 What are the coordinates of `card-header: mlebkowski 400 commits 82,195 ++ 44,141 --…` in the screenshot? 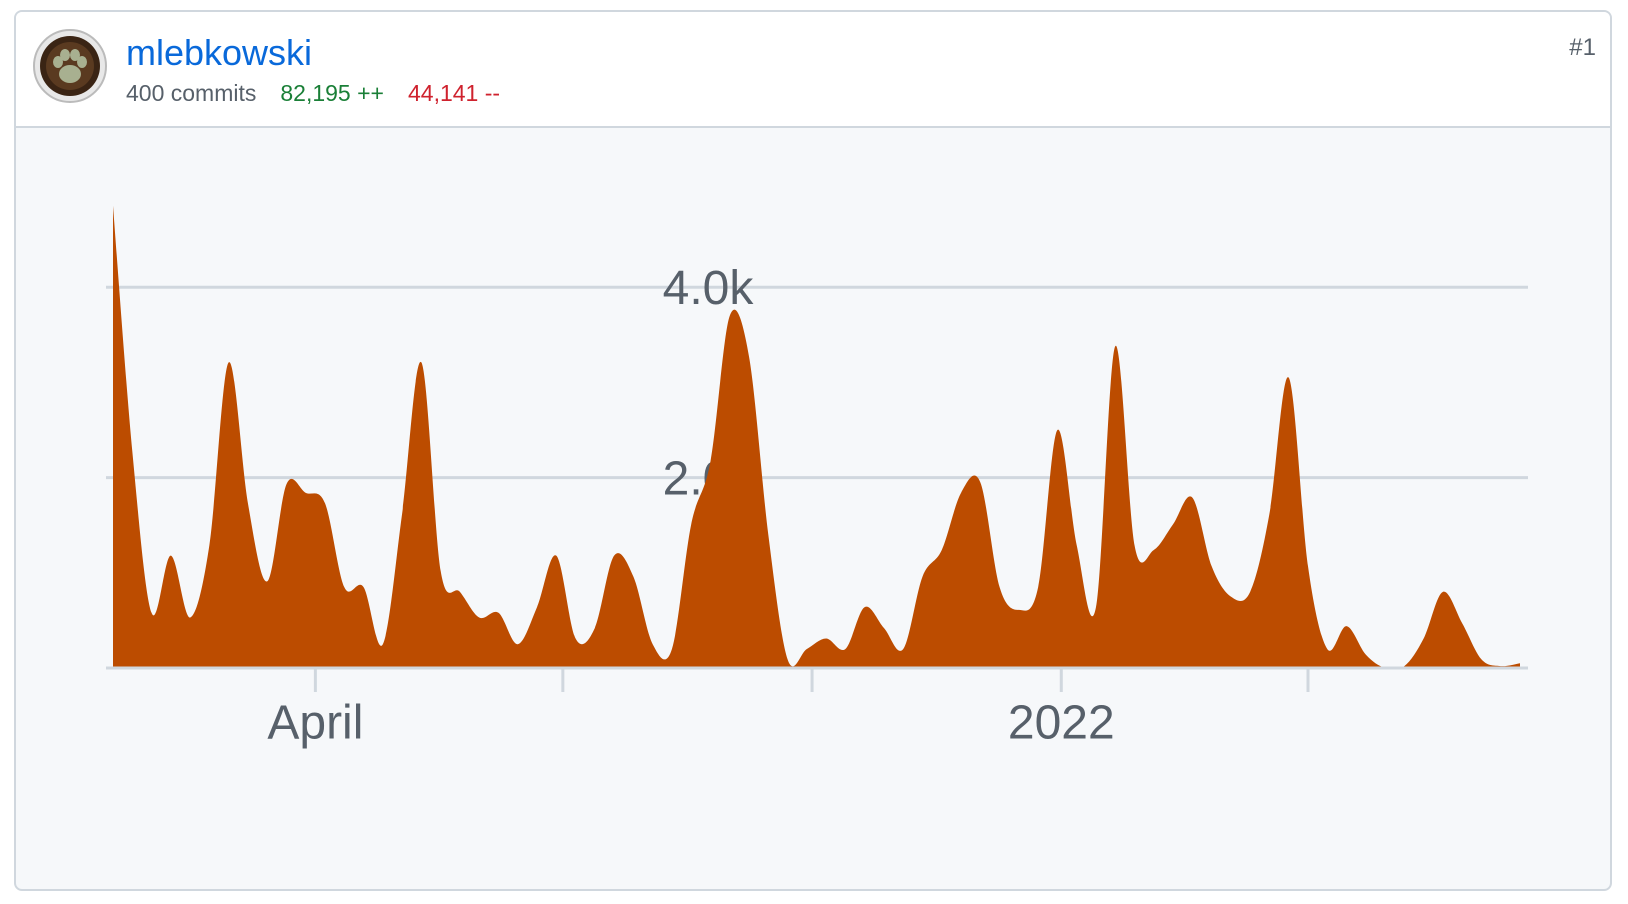 It's located at (813, 70).